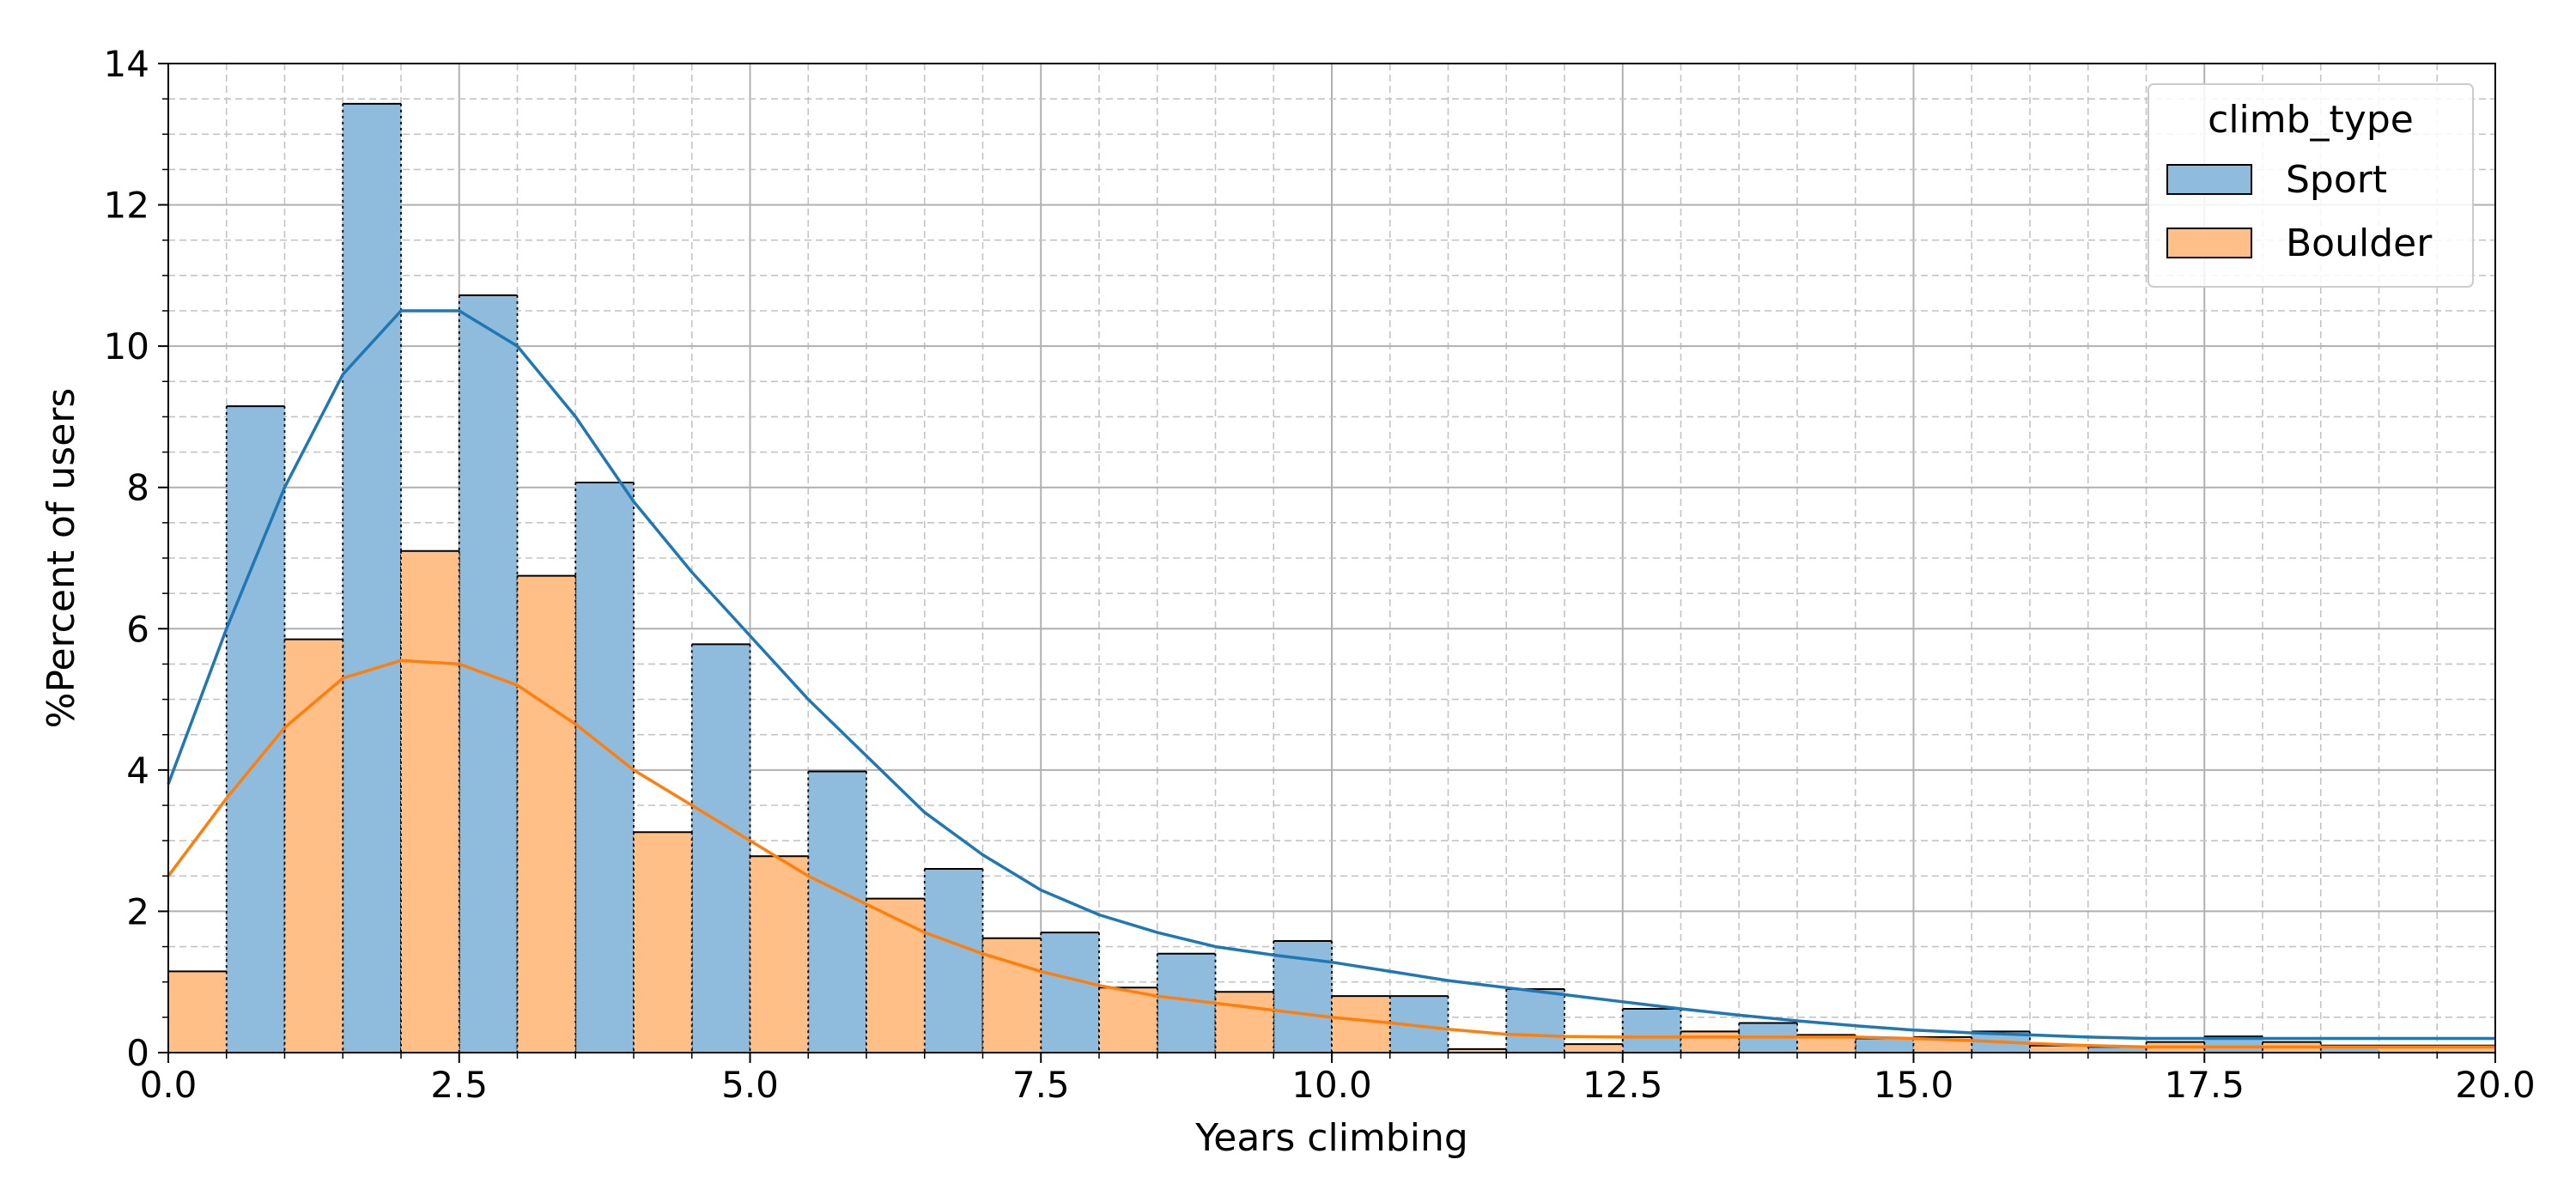 The height and width of the screenshot is (1202, 2576). I want to click on x-tick-label: 10.0, so click(1331, 1085).